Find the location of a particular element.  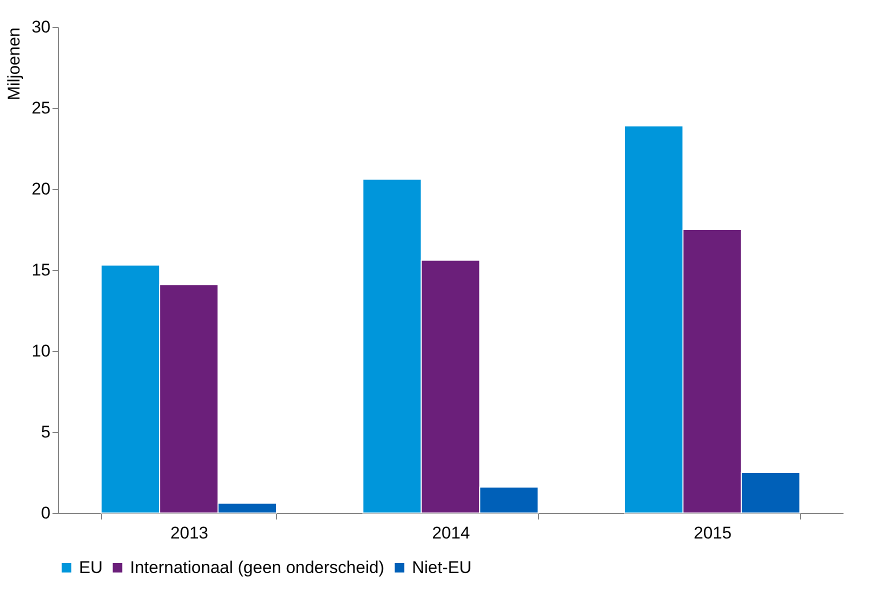

y-tick-label: 15 is located at coordinates (41, 270).